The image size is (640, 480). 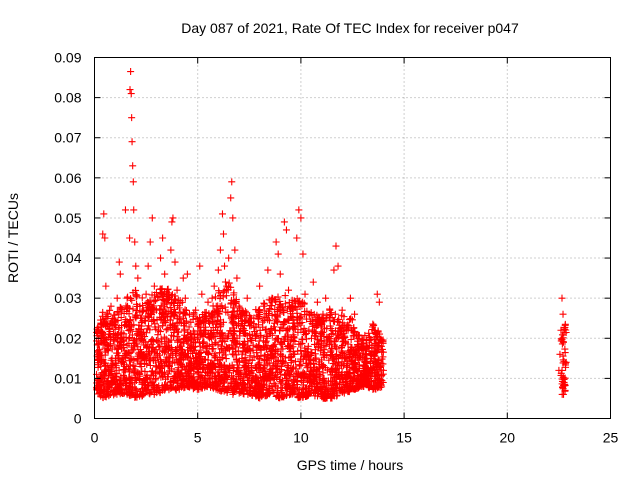 What do you see at coordinates (67, 58) in the screenshot?
I see `y-tick-label: 0.09` at bounding box center [67, 58].